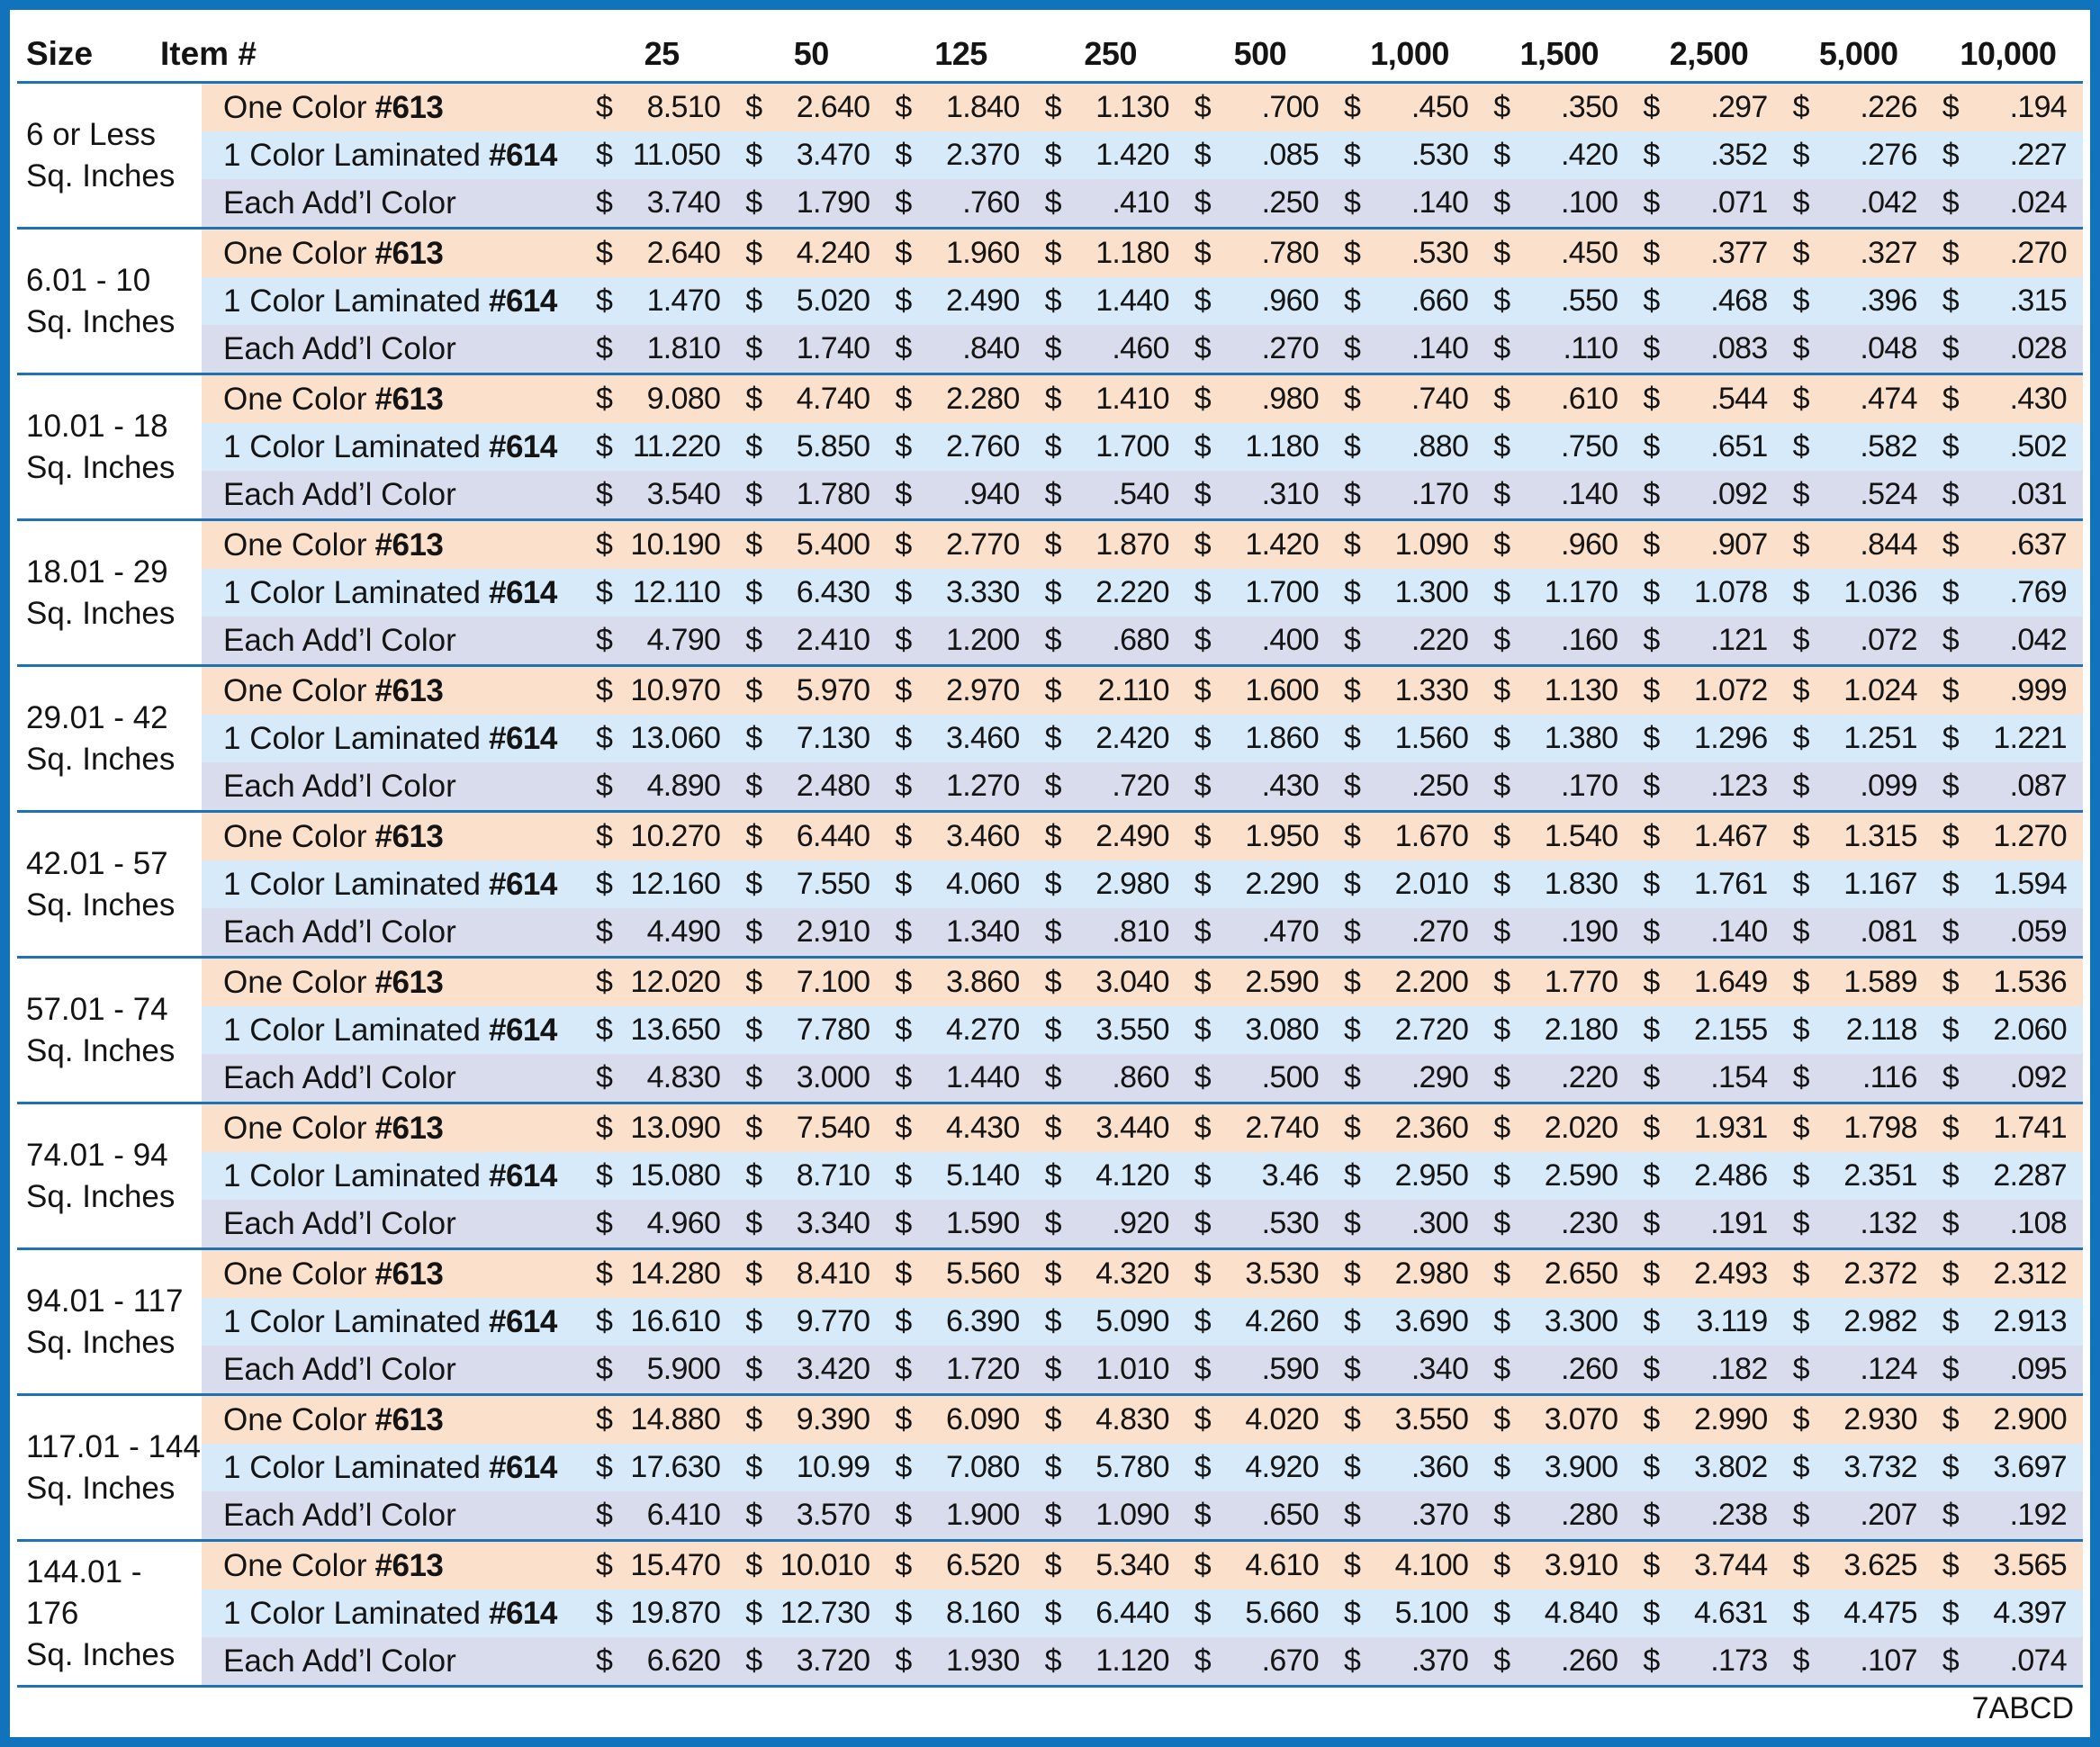 This screenshot has height=1747, width=2100. Describe the element at coordinates (1858, 1370) in the screenshot. I see `price-cell: $ .124` at that location.